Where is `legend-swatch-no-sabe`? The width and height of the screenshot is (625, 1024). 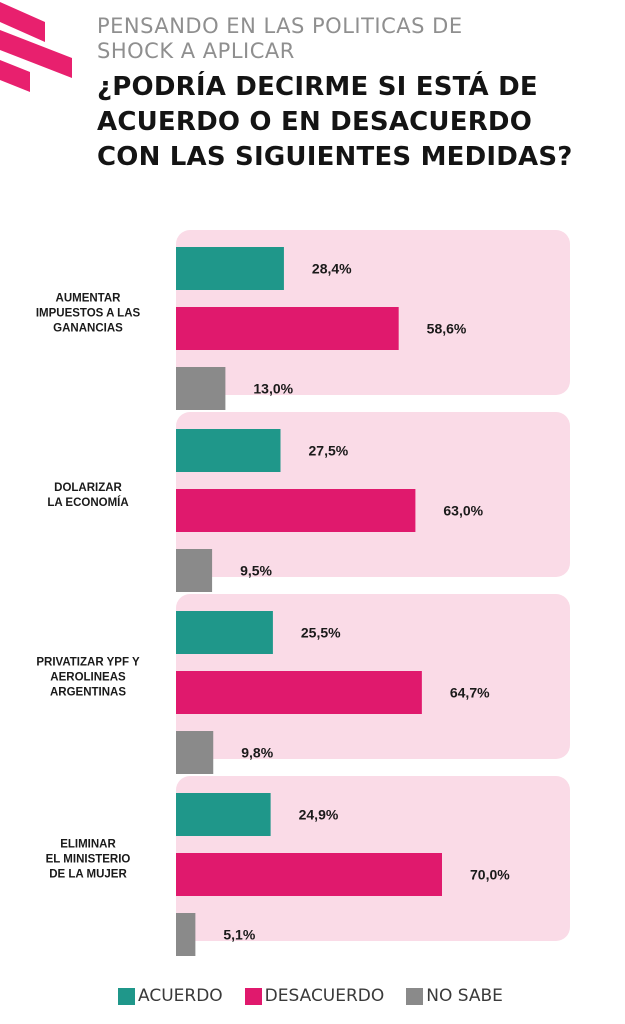
legend-swatch-no-sabe is located at coordinates (415, 996).